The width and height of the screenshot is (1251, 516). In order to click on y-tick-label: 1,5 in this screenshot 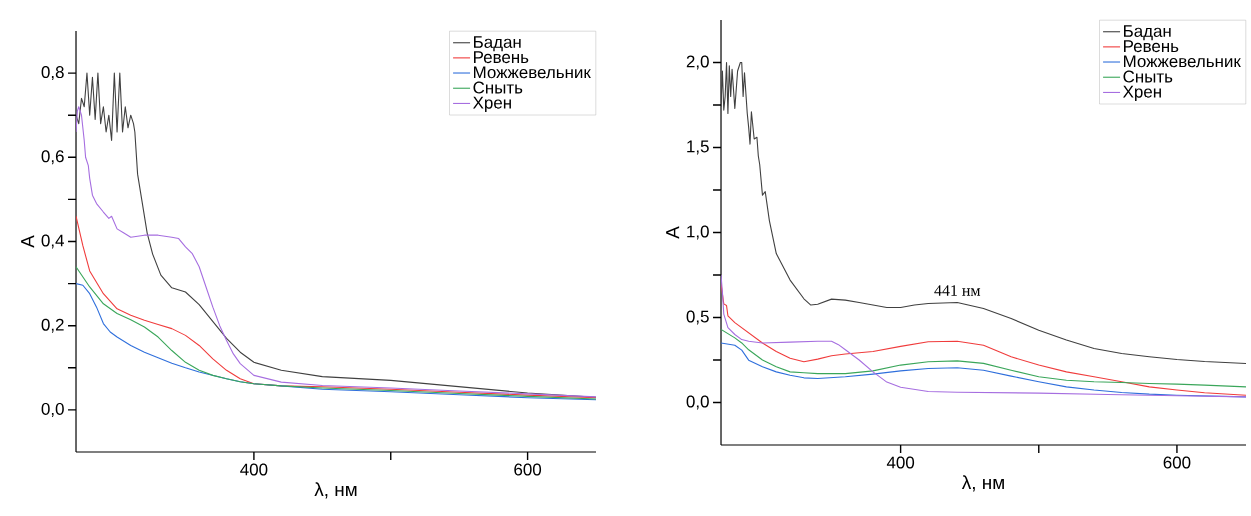, I will do `click(698, 147)`.